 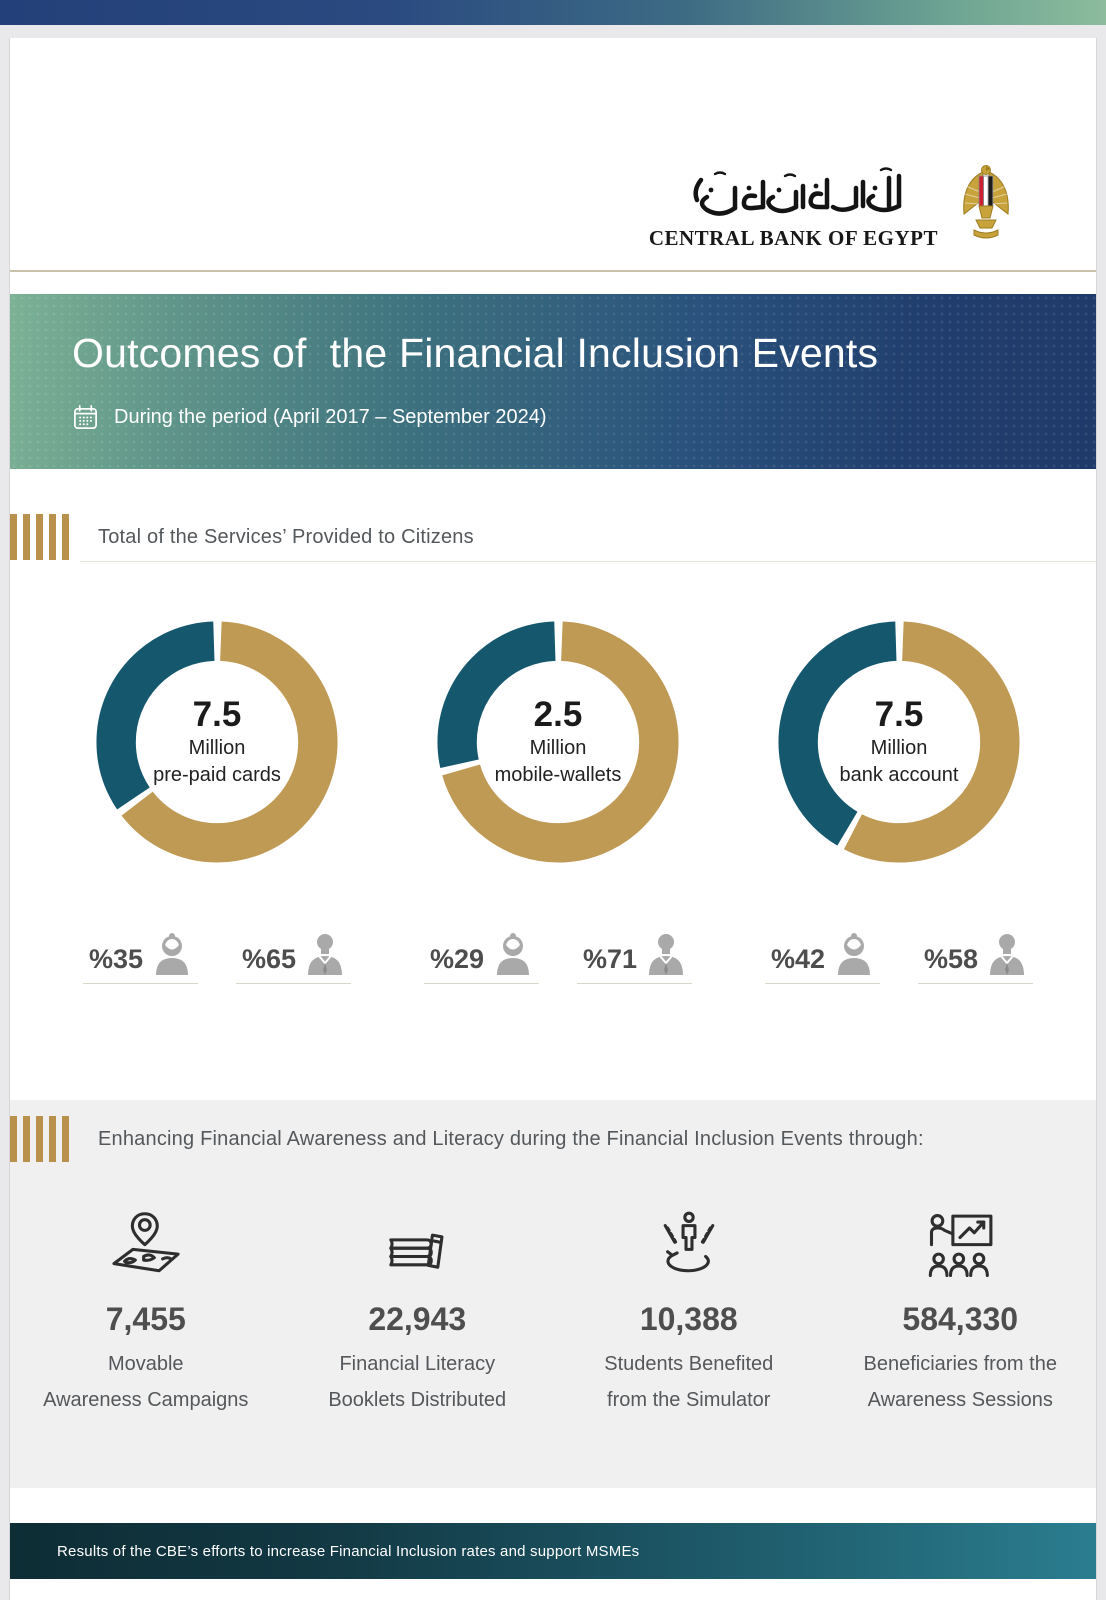 What do you see at coordinates (689, 1247) in the screenshot?
I see `simulator-icon` at bounding box center [689, 1247].